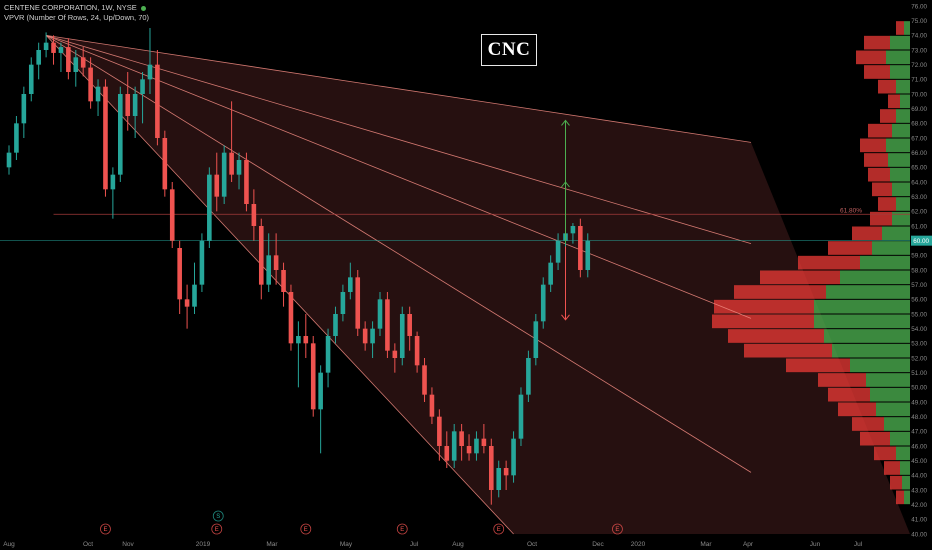  What do you see at coordinates (598, 544) in the screenshot?
I see `x-axis-tick-label: Dec` at bounding box center [598, 544].